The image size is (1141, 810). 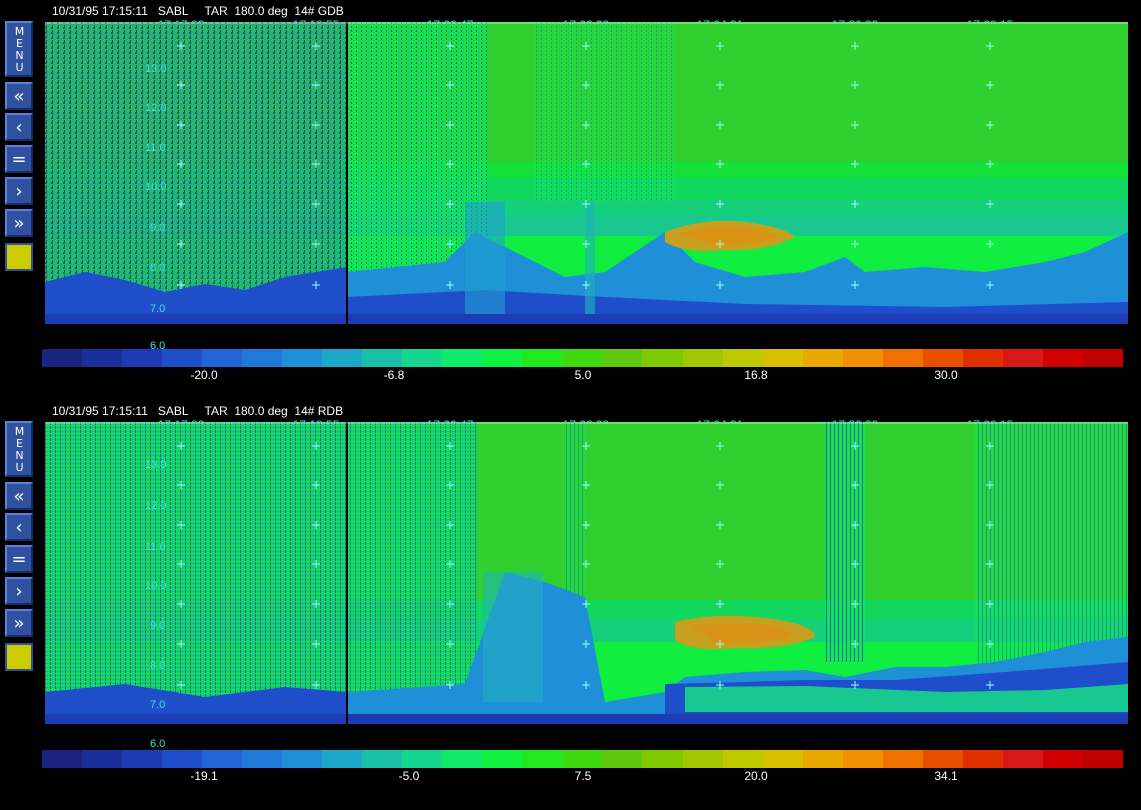 What do you see at coordinates (946, 375) in the screenshot?
I see `colorbar-label: 30.0` at bounding box center [946, 375].